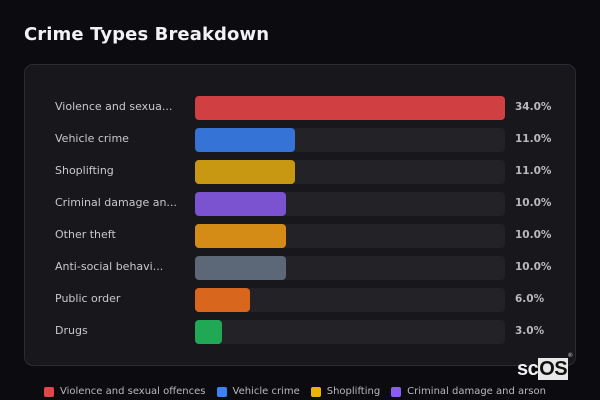 The height and width of the screenshot is (400, 600). I want to click on bar-label: Vehicle crime, so click(92, 138).